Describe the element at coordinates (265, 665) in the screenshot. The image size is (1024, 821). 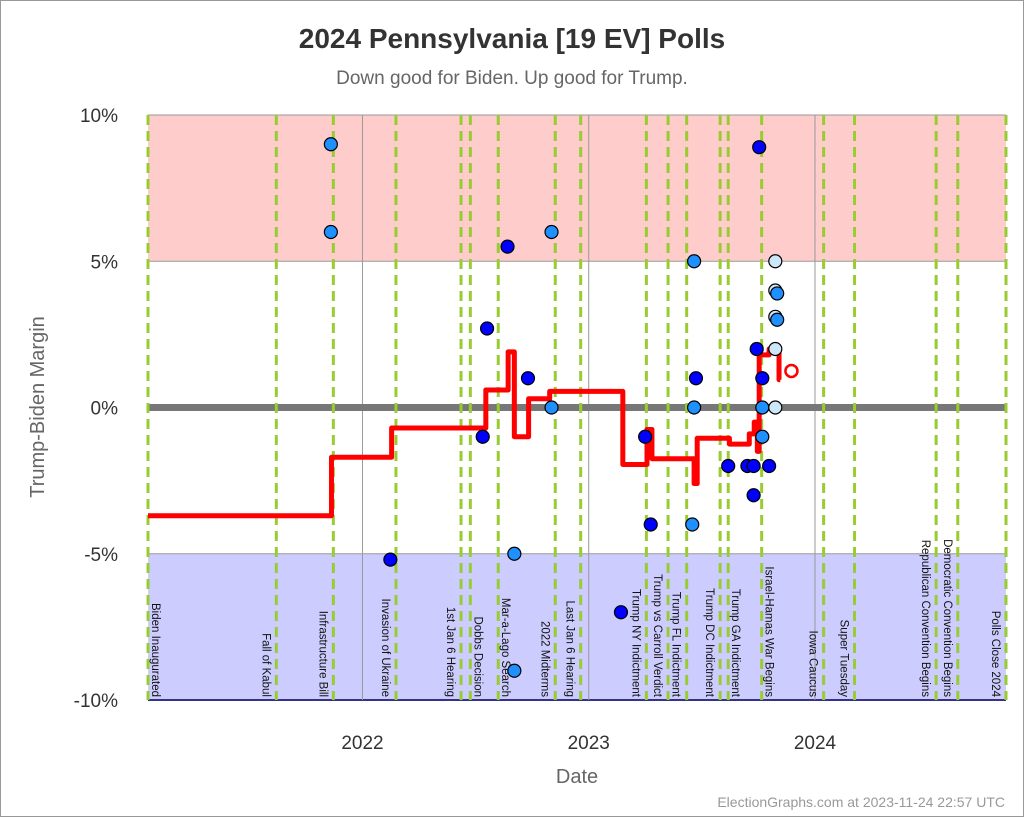
I see `event-label: Fall of Kabul` at that location.